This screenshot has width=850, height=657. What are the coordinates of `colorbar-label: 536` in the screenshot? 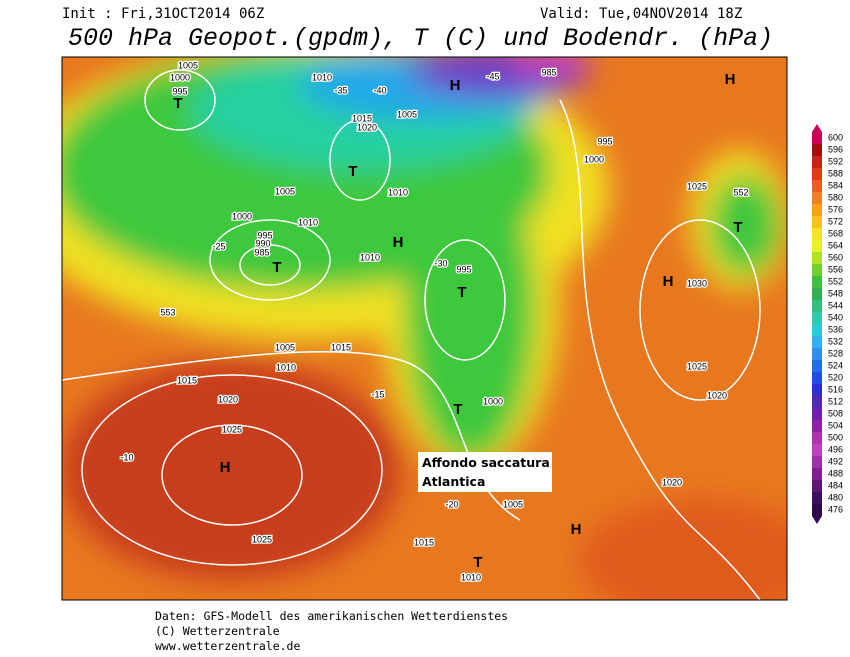 It's located at (835, 329).